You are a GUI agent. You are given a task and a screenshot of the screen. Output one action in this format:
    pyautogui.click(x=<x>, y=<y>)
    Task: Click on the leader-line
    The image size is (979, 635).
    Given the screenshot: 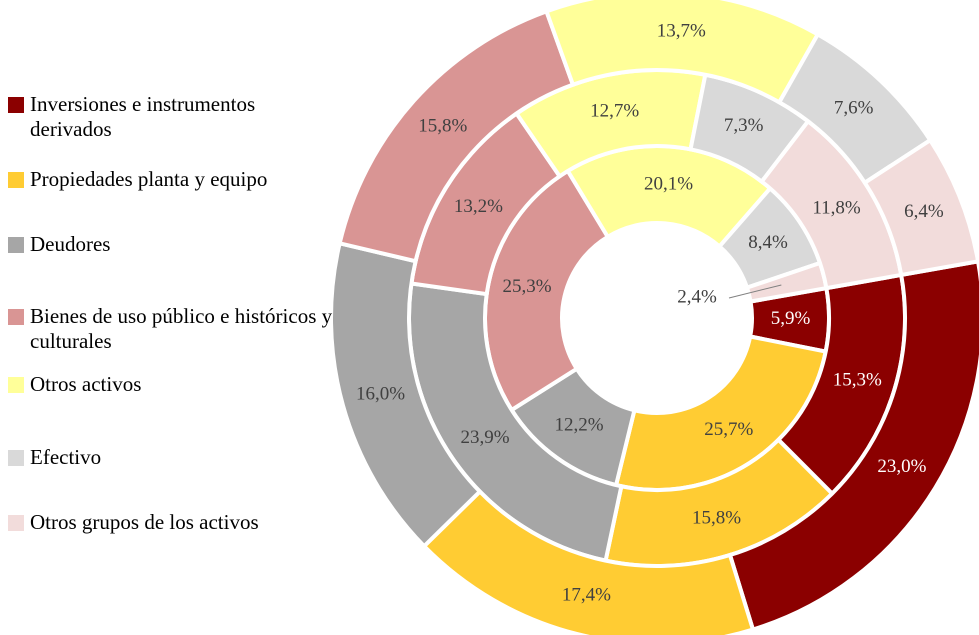 What is the action you would take?
    pyautogui.click(x=755, y=291)
    